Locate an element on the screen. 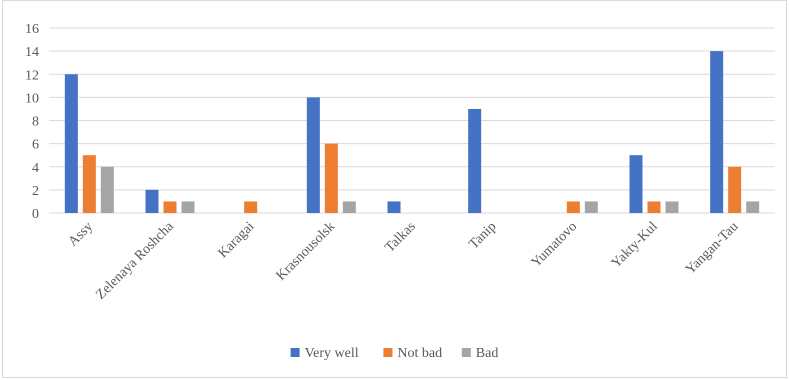 The image size is (789, 380). legend-label: Bad is located at coordinates (487, 353).